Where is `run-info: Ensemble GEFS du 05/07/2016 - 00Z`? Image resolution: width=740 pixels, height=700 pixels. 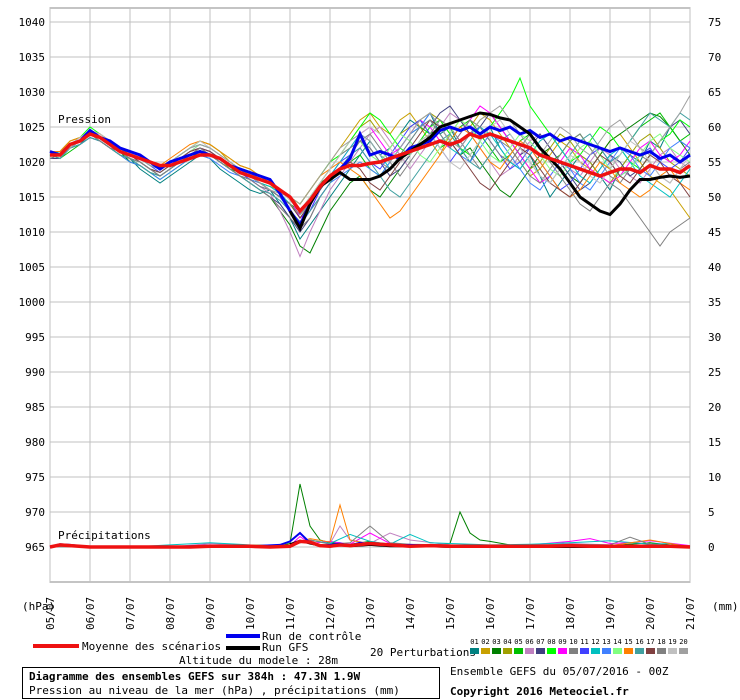
run-info: Ensemble GEFS du 05/07/2016 - 00Z is located at coordinates (559, 671).